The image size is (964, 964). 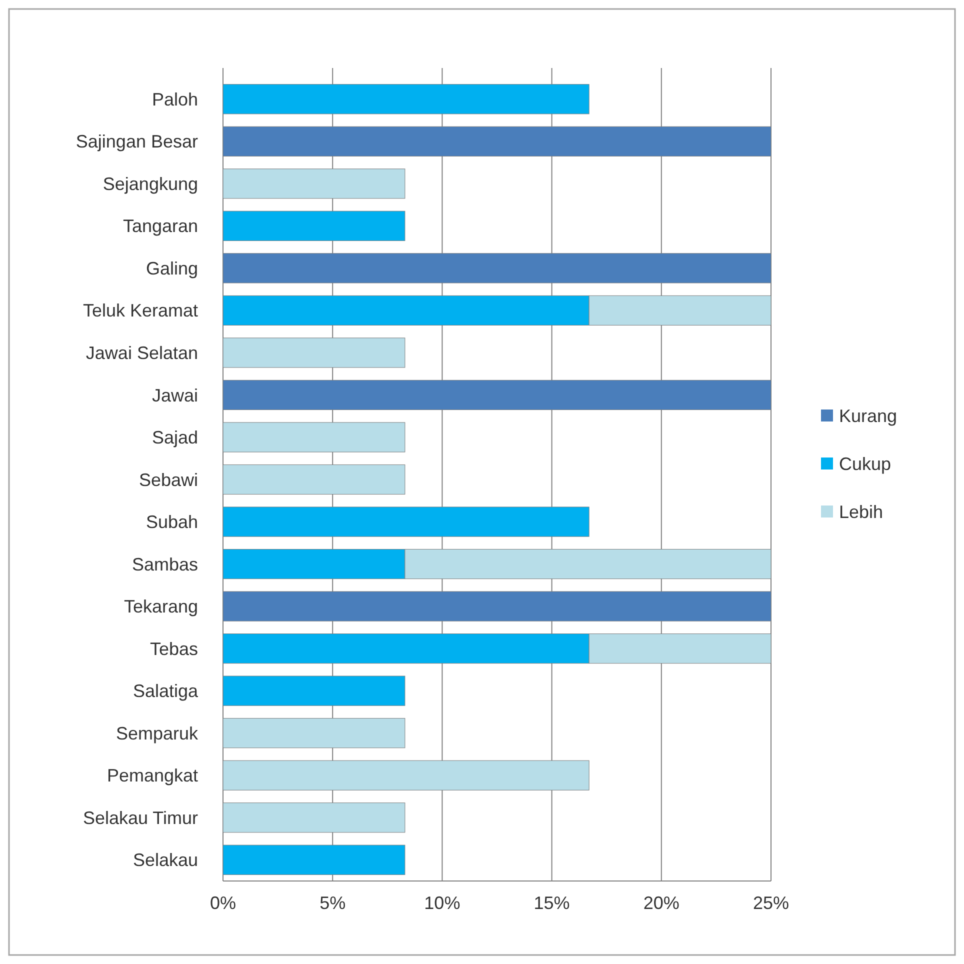 I want to click on y-tick-label: Paloh, so click(x=175, y=99).